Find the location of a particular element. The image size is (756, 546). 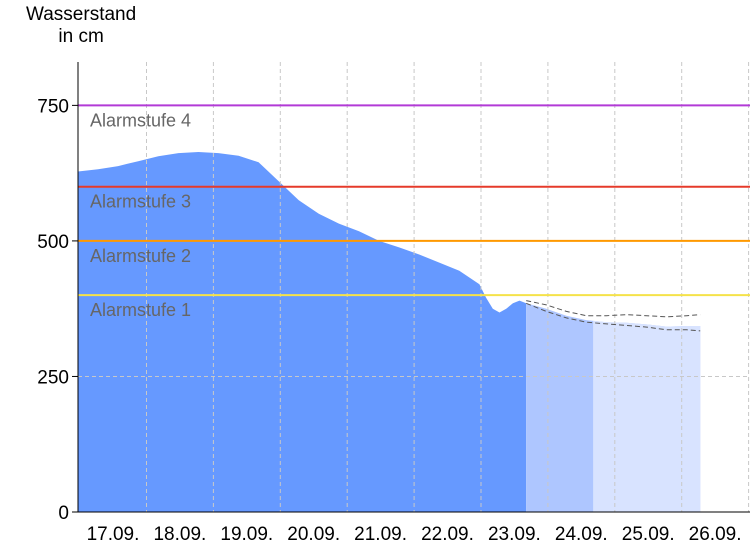

threshold-label: Alarmstufe 4 is located at coordinates (140, 120).